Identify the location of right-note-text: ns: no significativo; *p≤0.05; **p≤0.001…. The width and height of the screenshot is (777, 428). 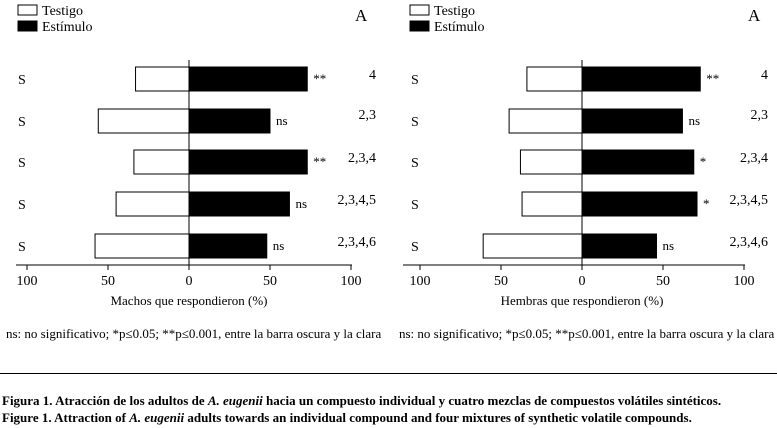
(587, 333).